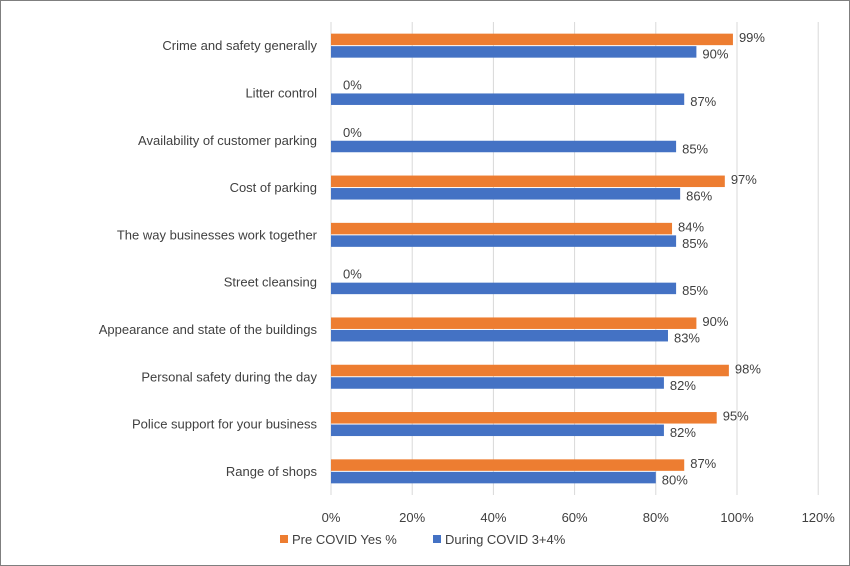 The image size is (850, 566). What do you see at coordinates (208, 329) in the screenshot?
I see `category-label: Appearance and state of the buildings` at bounding box center [208, 329].